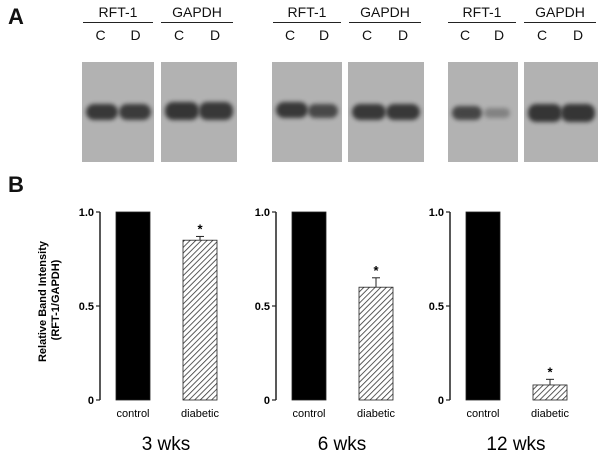 The width and height of the screenshot is (600, 461). What do you see at coordinates (342, 444) in the screenshot?
I see `chart-title: 6 wks` at bounding box center [342, 444].